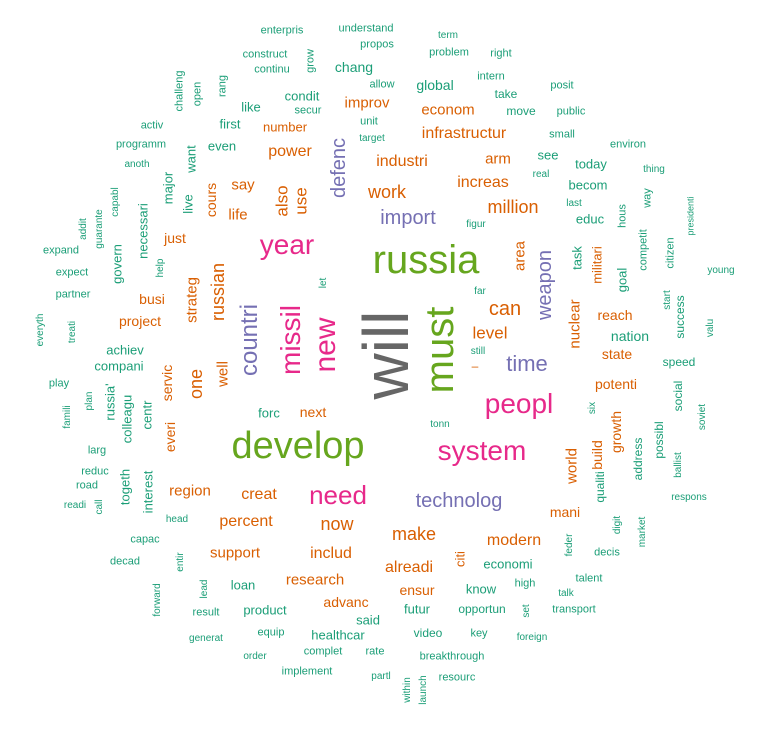 The image size is (776, 736). What do you see at coordinates (527, 363) in the screenshot?
I see `cloud-word: time` at bounding box center [527, 363].